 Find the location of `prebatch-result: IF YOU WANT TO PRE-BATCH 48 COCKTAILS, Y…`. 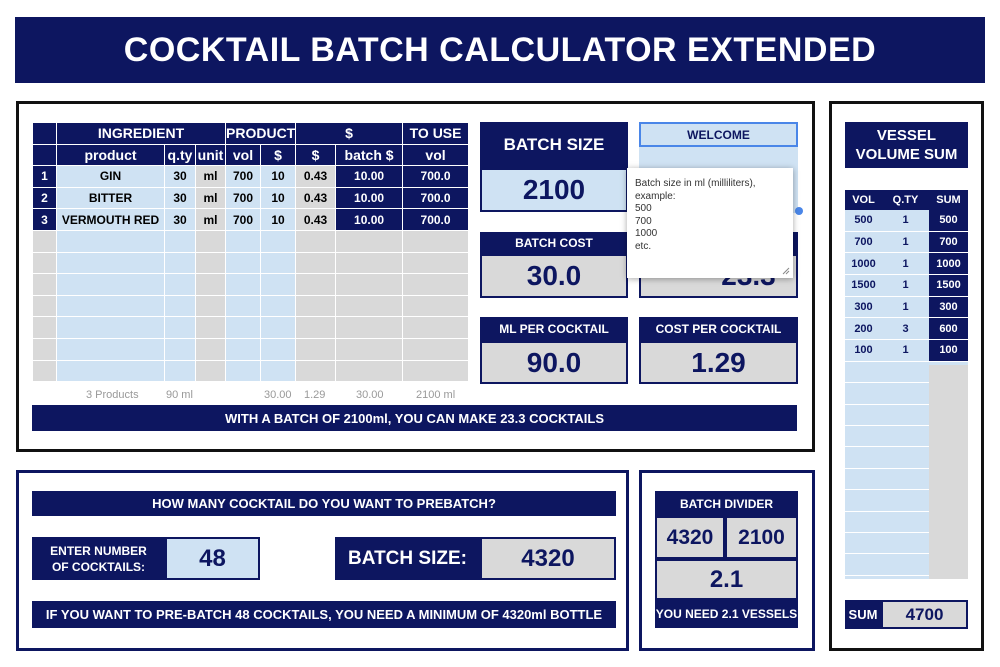

prebatch-result: IF YOU WANT TO PRE-BATCH 48 COCKTAILS, Y… is located at coordinates (324, 614).